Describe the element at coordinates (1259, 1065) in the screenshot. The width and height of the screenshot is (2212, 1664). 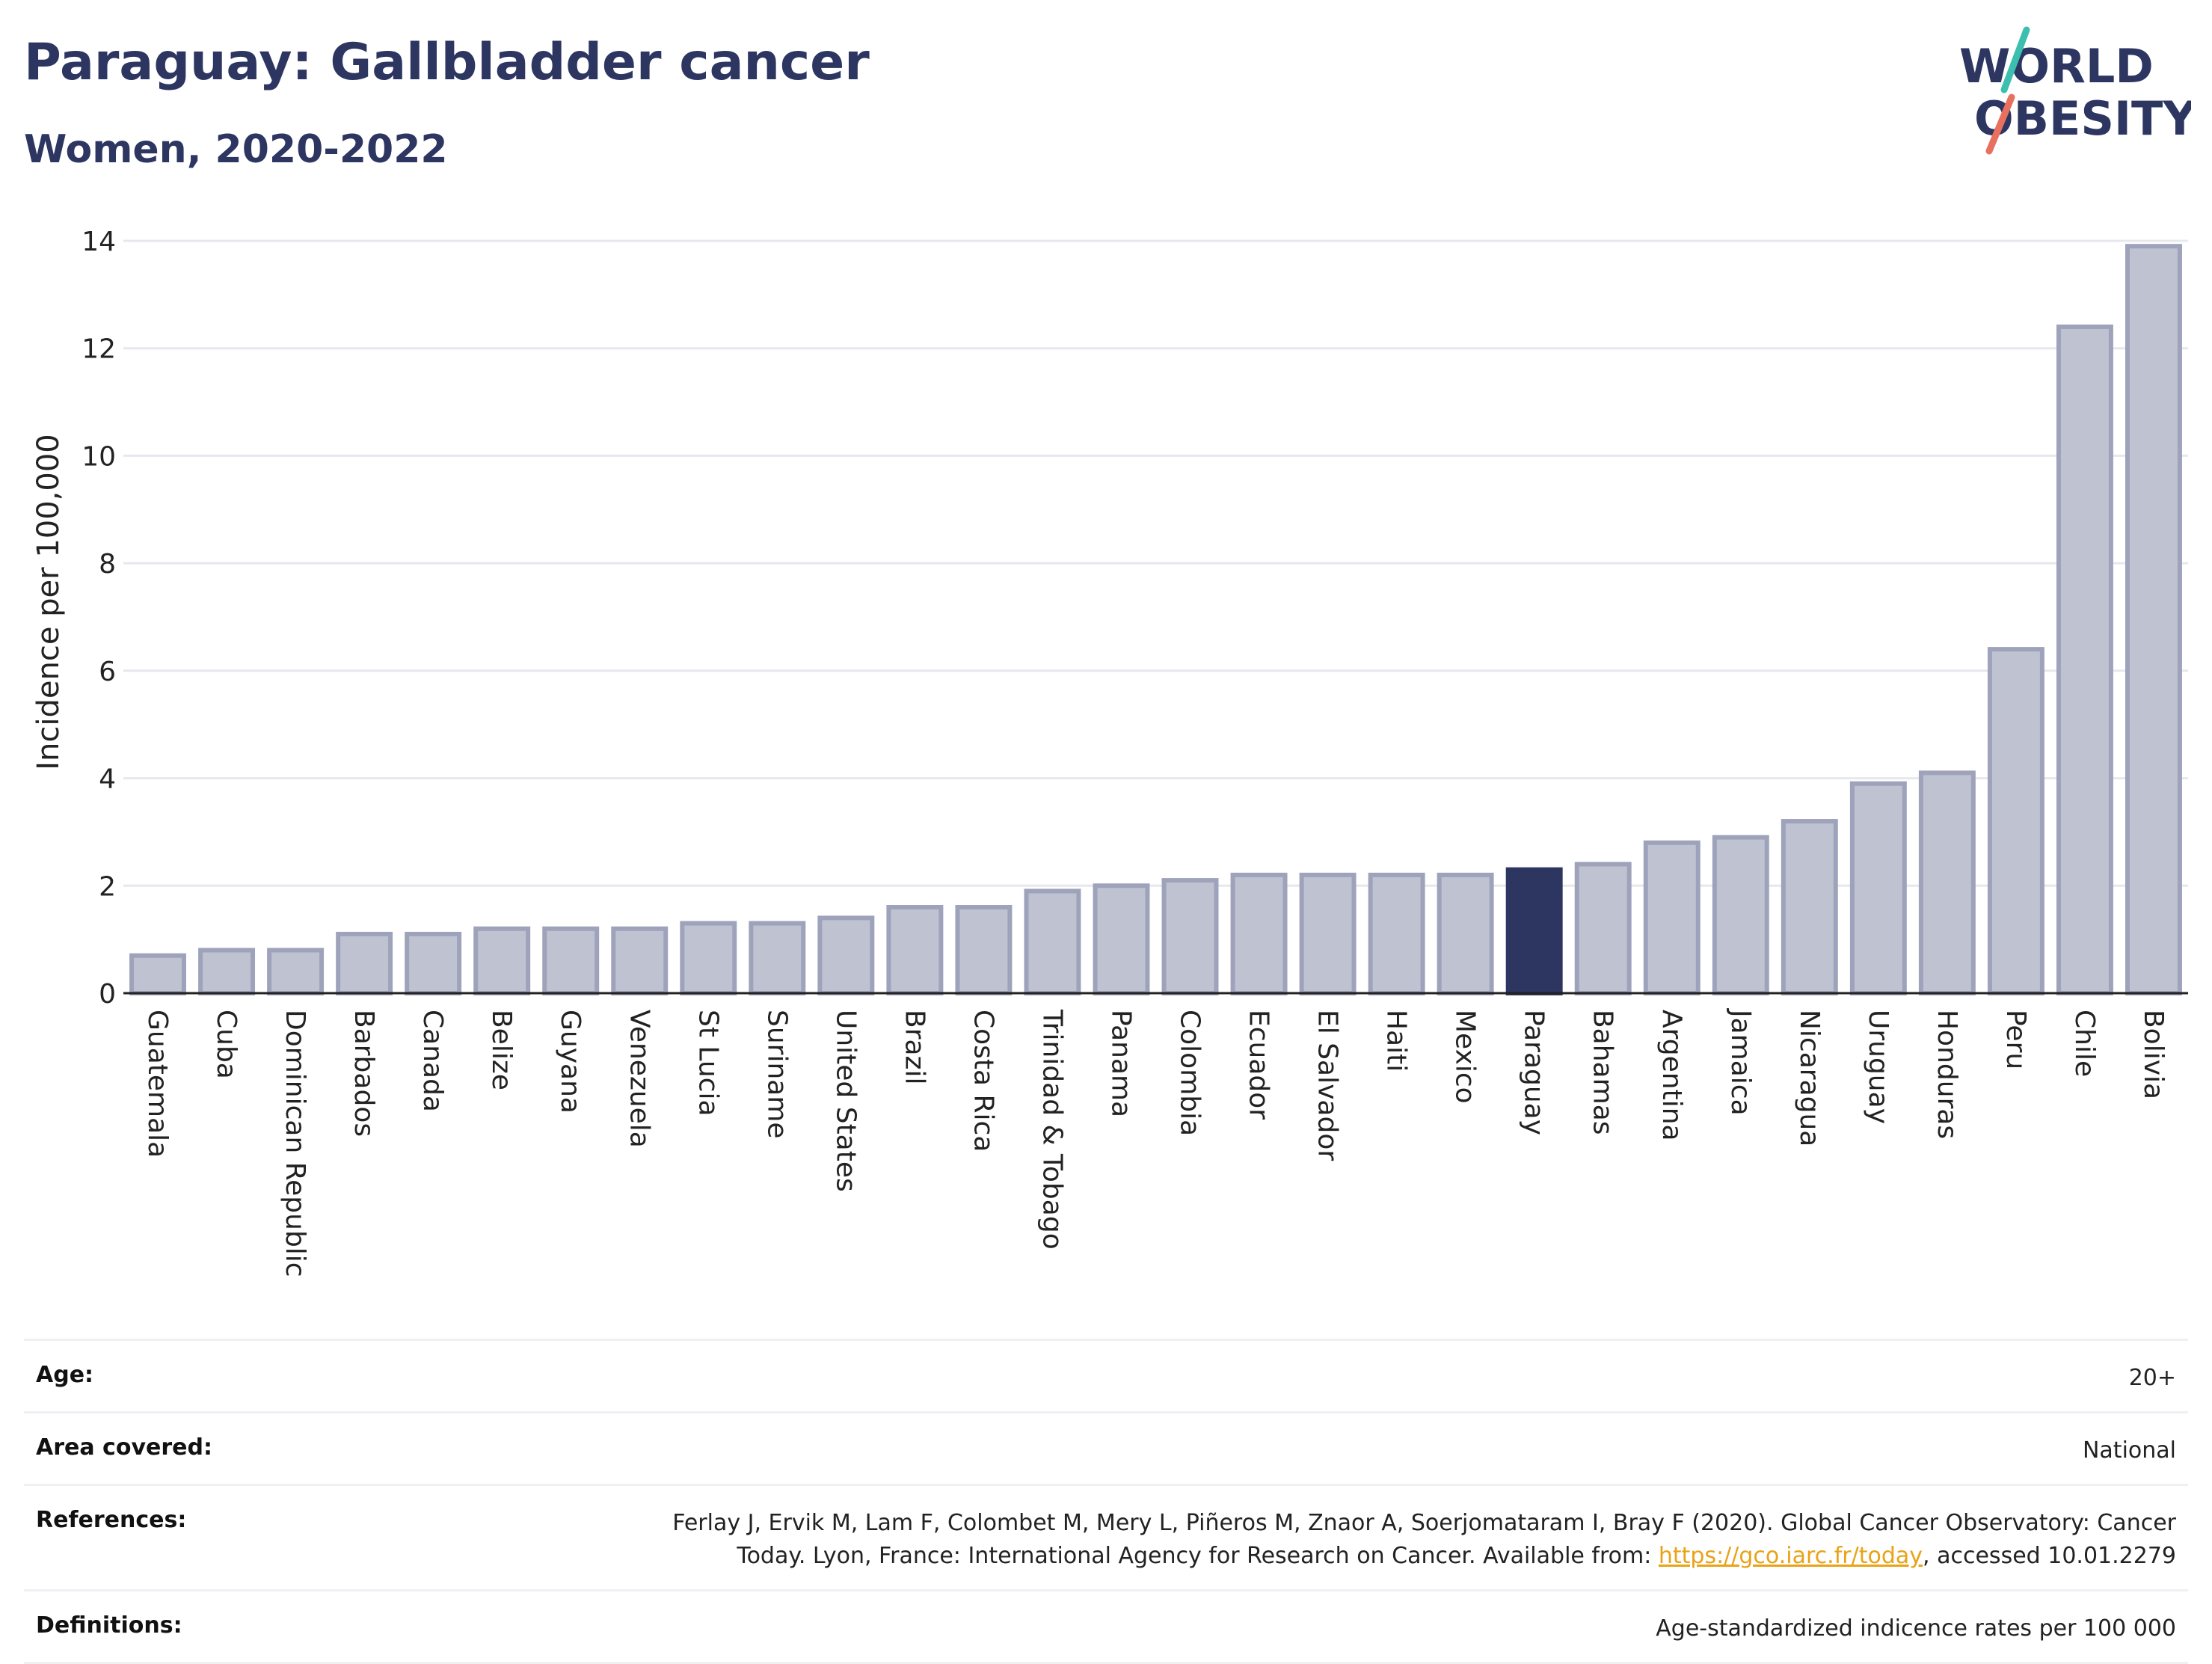
I see `x-tick-label: Ecuador` at that location.